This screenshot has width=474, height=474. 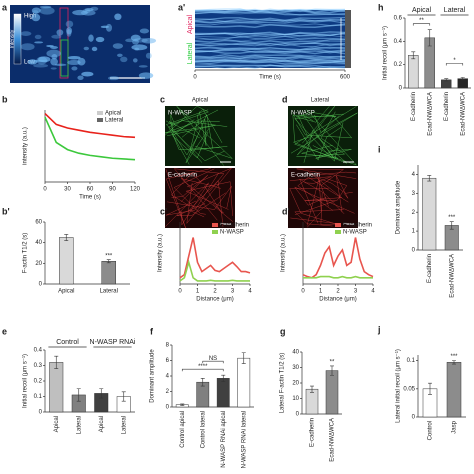 What do you see at coordinates (4, 331) in the screenshot?
I see `panel-label: e` at bounding box center [4, 331].